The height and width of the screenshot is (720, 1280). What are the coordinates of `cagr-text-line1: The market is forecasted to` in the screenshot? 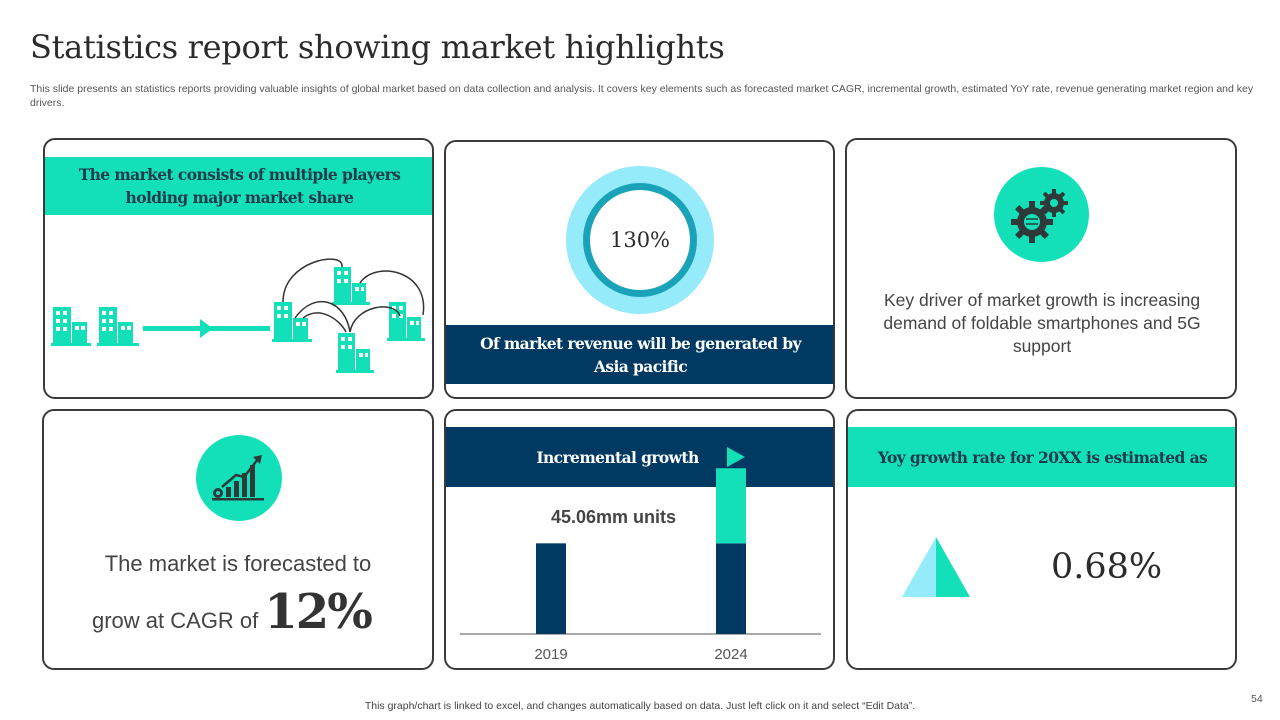 It's located at (238, 563).